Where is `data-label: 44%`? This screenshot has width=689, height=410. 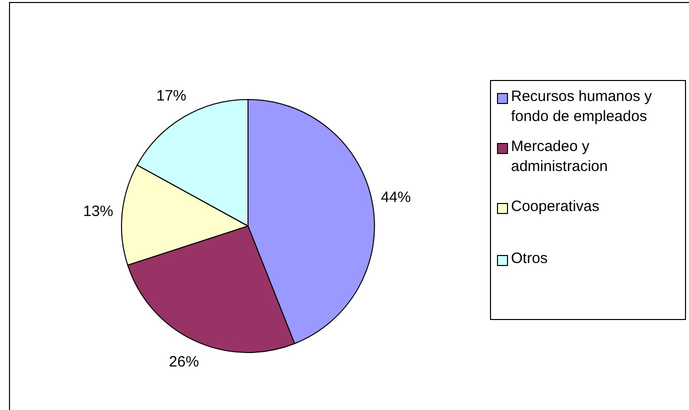 data-label: 44% is located at coordinates (395, 197).